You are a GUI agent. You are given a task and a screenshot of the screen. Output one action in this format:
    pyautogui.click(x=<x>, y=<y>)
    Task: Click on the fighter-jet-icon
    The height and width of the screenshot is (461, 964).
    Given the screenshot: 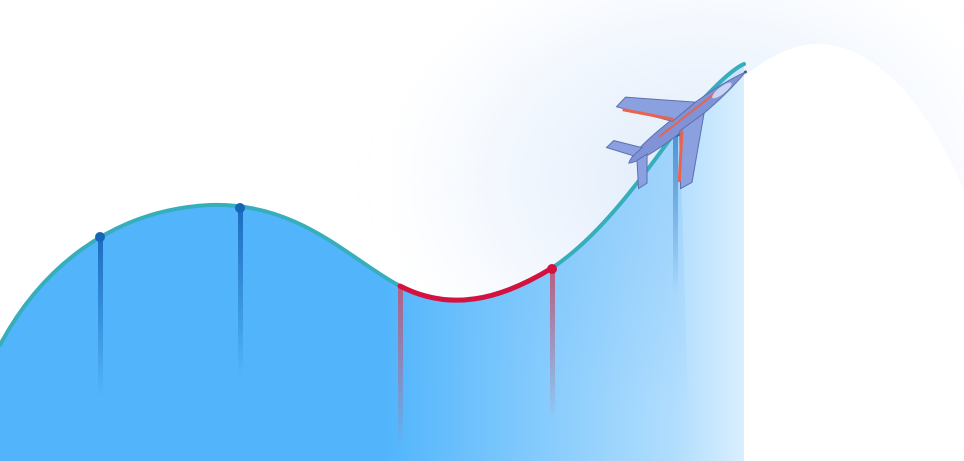 What is the action you would take?
    pyautogui.click(x=676, y=130)
    